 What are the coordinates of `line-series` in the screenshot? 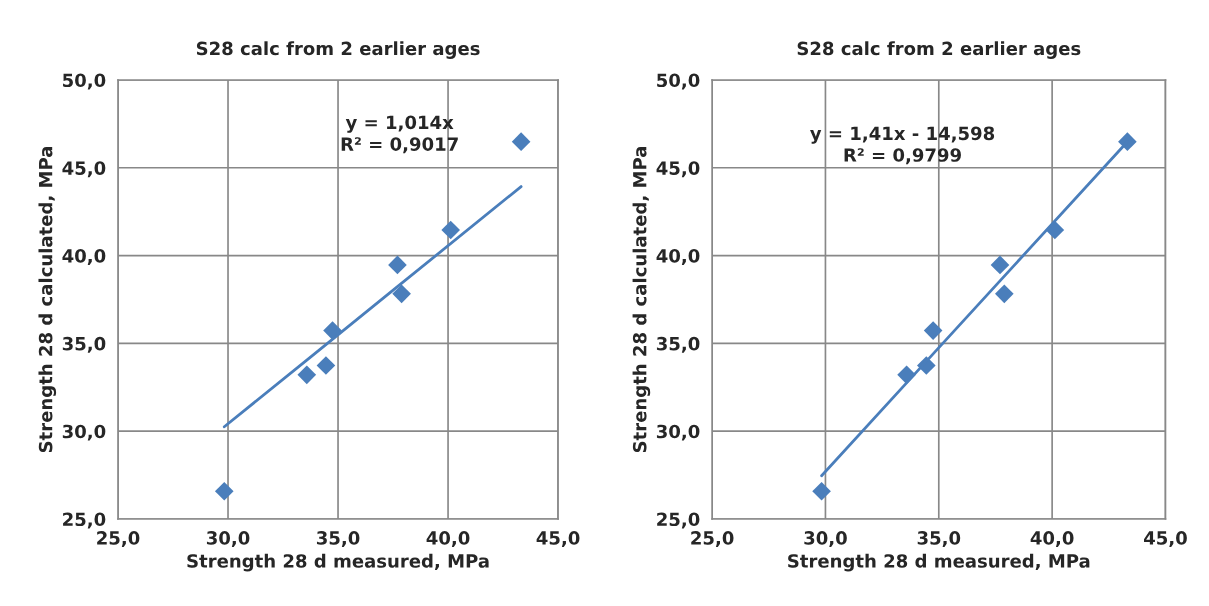 It's located at (372, 307).